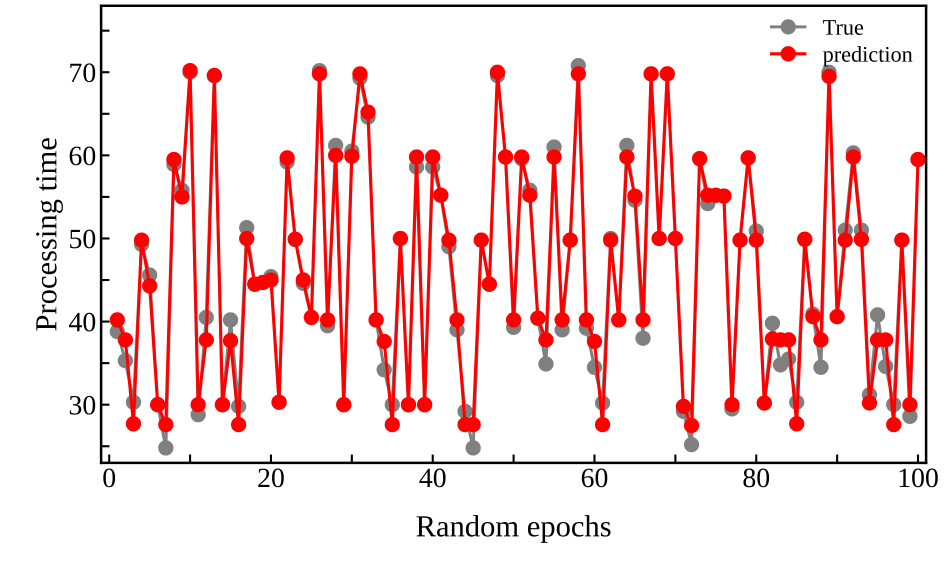  Describe the element at coordinates (83, 239) in the screenshot. I see `y-tick-label: 50` at that location.